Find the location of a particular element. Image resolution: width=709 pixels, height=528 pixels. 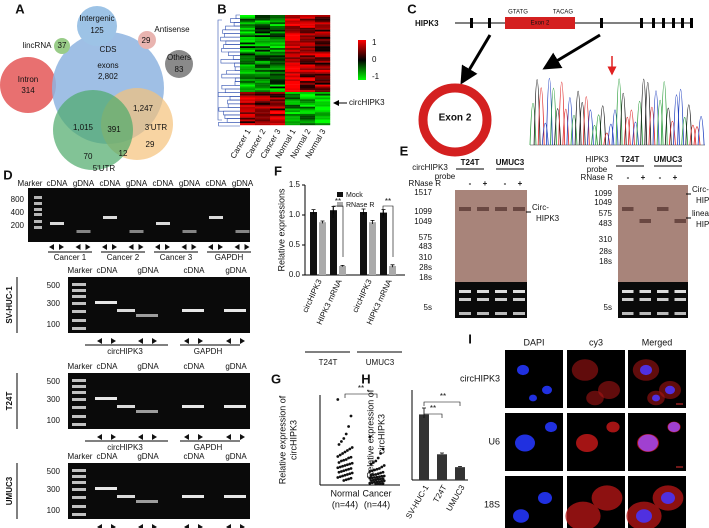

channel-label: Merged is located at coordinates (657, 342).